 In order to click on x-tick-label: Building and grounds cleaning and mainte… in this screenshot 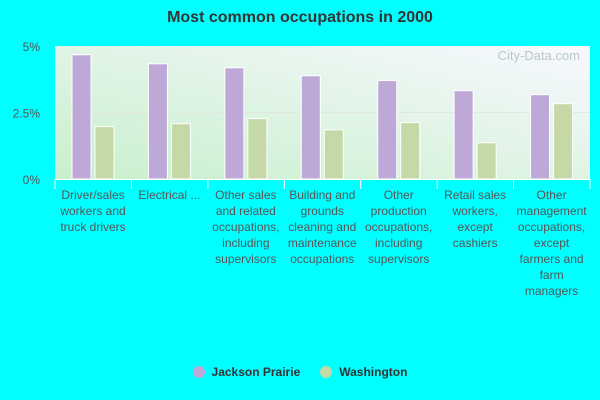, I will do `click(322, 227)`.